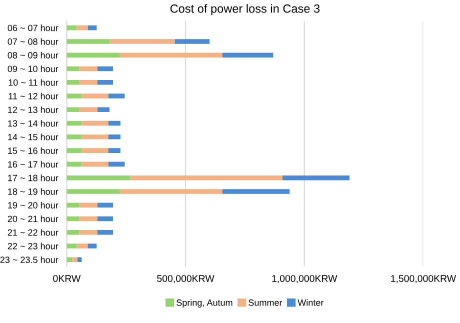  I want to click on y-tick-label: 08 ~ 09 hour, so click(33, 55).